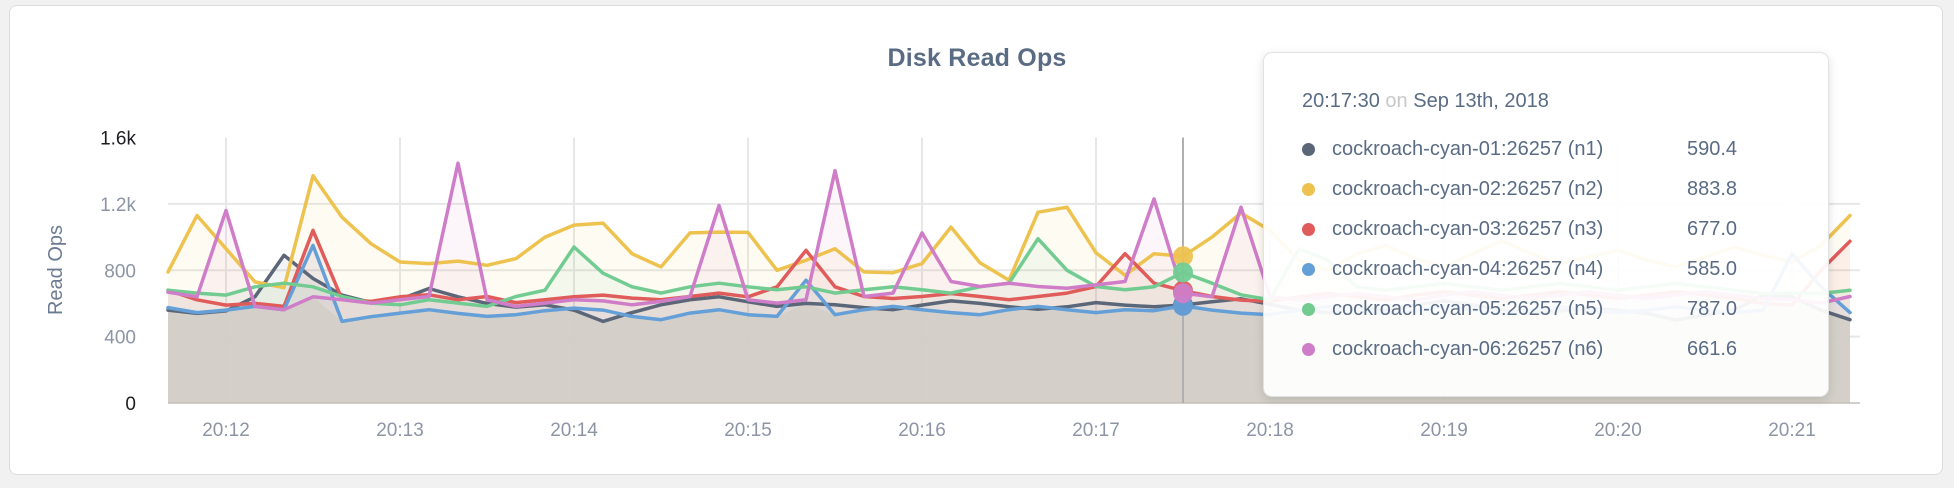  I want to click on y-axis-ticks: 0 400 800 1.2k 1.6k, so click(118, 272).